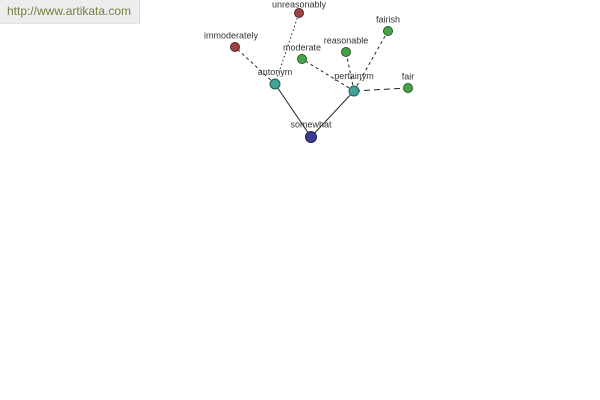  What do you see at coordinates (302, 59) in the screenshot?
I see `node-moderate` at bounding box center [302, 59].